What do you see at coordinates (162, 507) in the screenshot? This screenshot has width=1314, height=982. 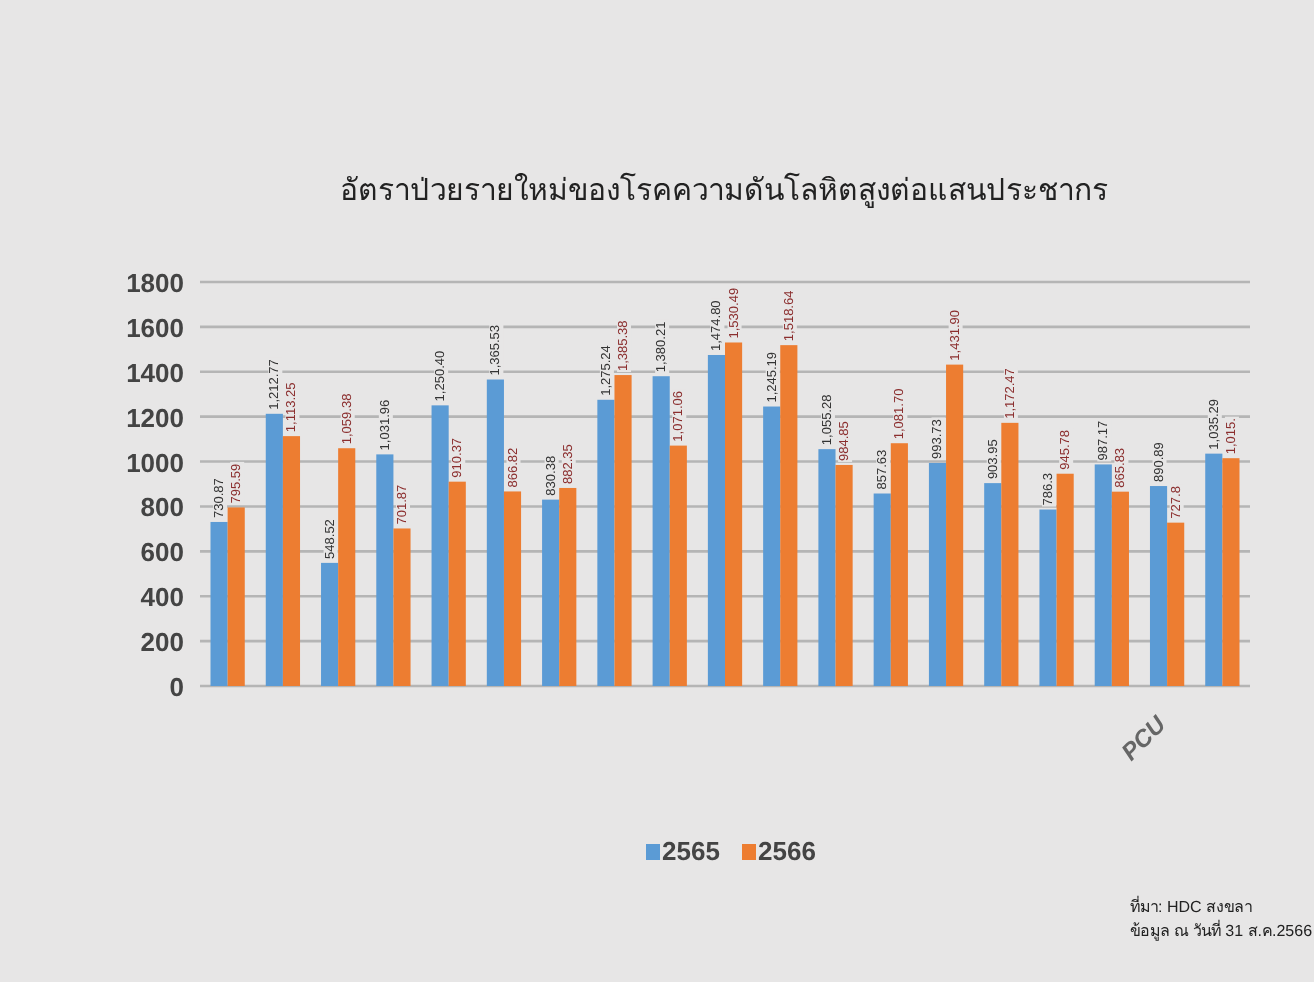 I see `y-tick-label: 800` at bounding box center [162, 507].